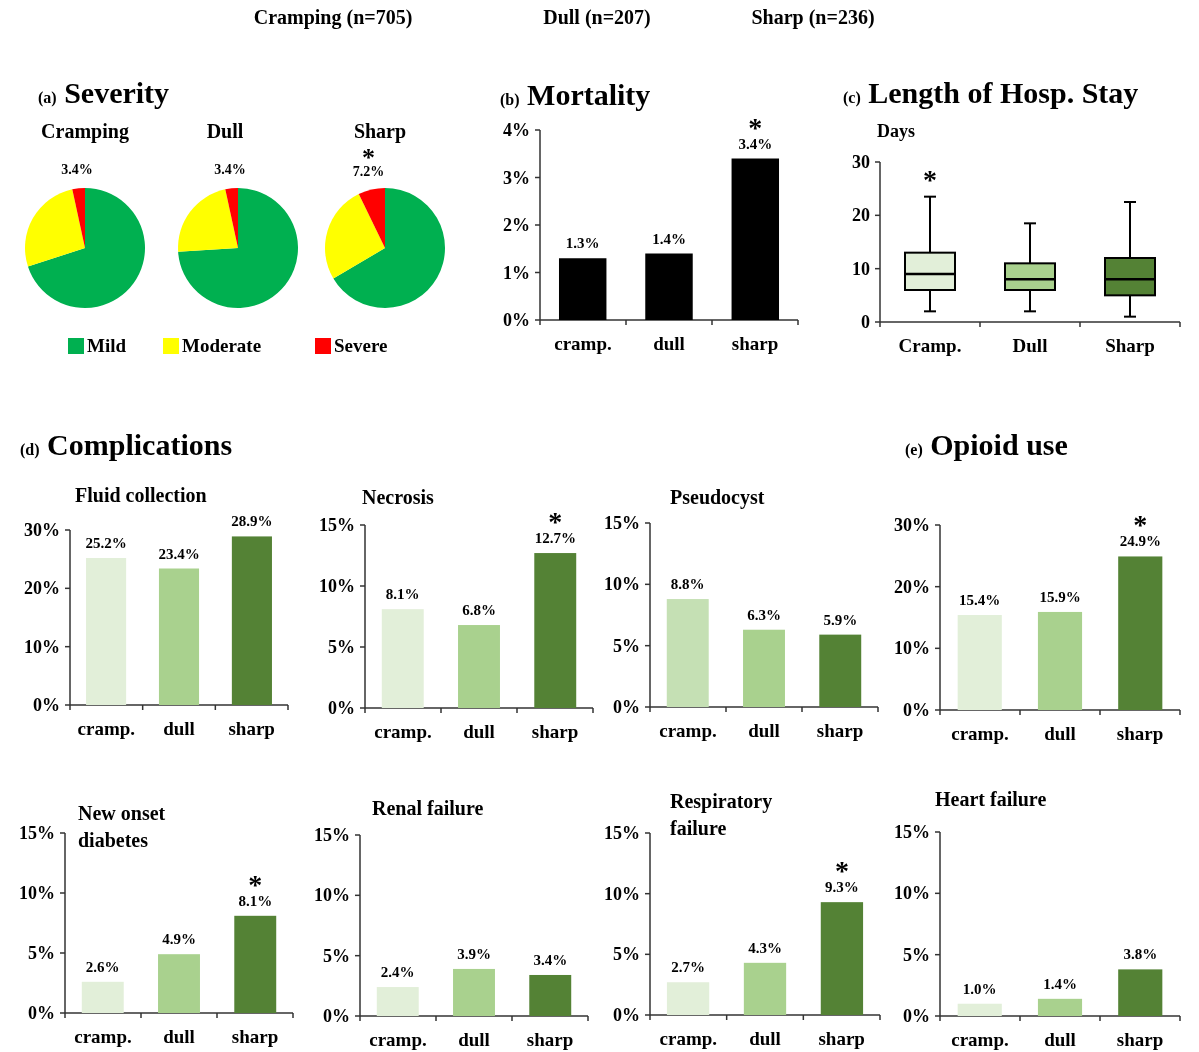 The image size is (1199, 1052). I want to click on chart-title: (a) Severity, so click(104, 92).